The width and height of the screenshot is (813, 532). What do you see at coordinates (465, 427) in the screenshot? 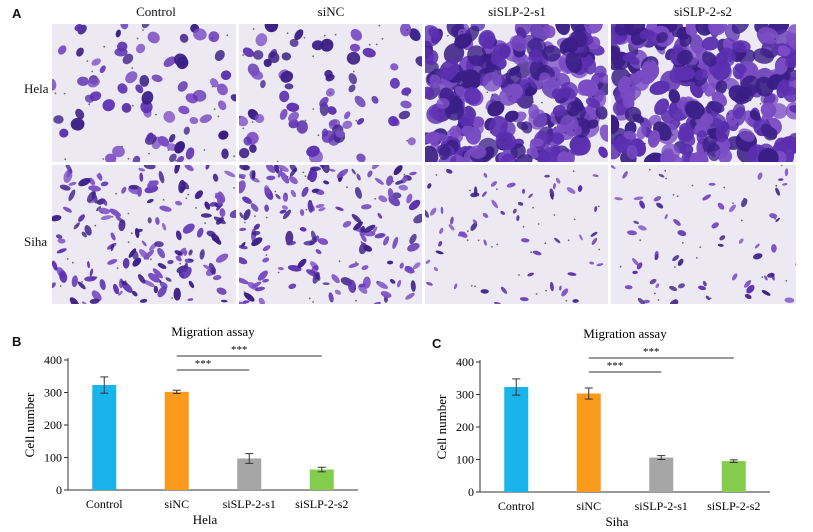
I see `siha-ytick-label: 200` at bounding box center [465, 427].